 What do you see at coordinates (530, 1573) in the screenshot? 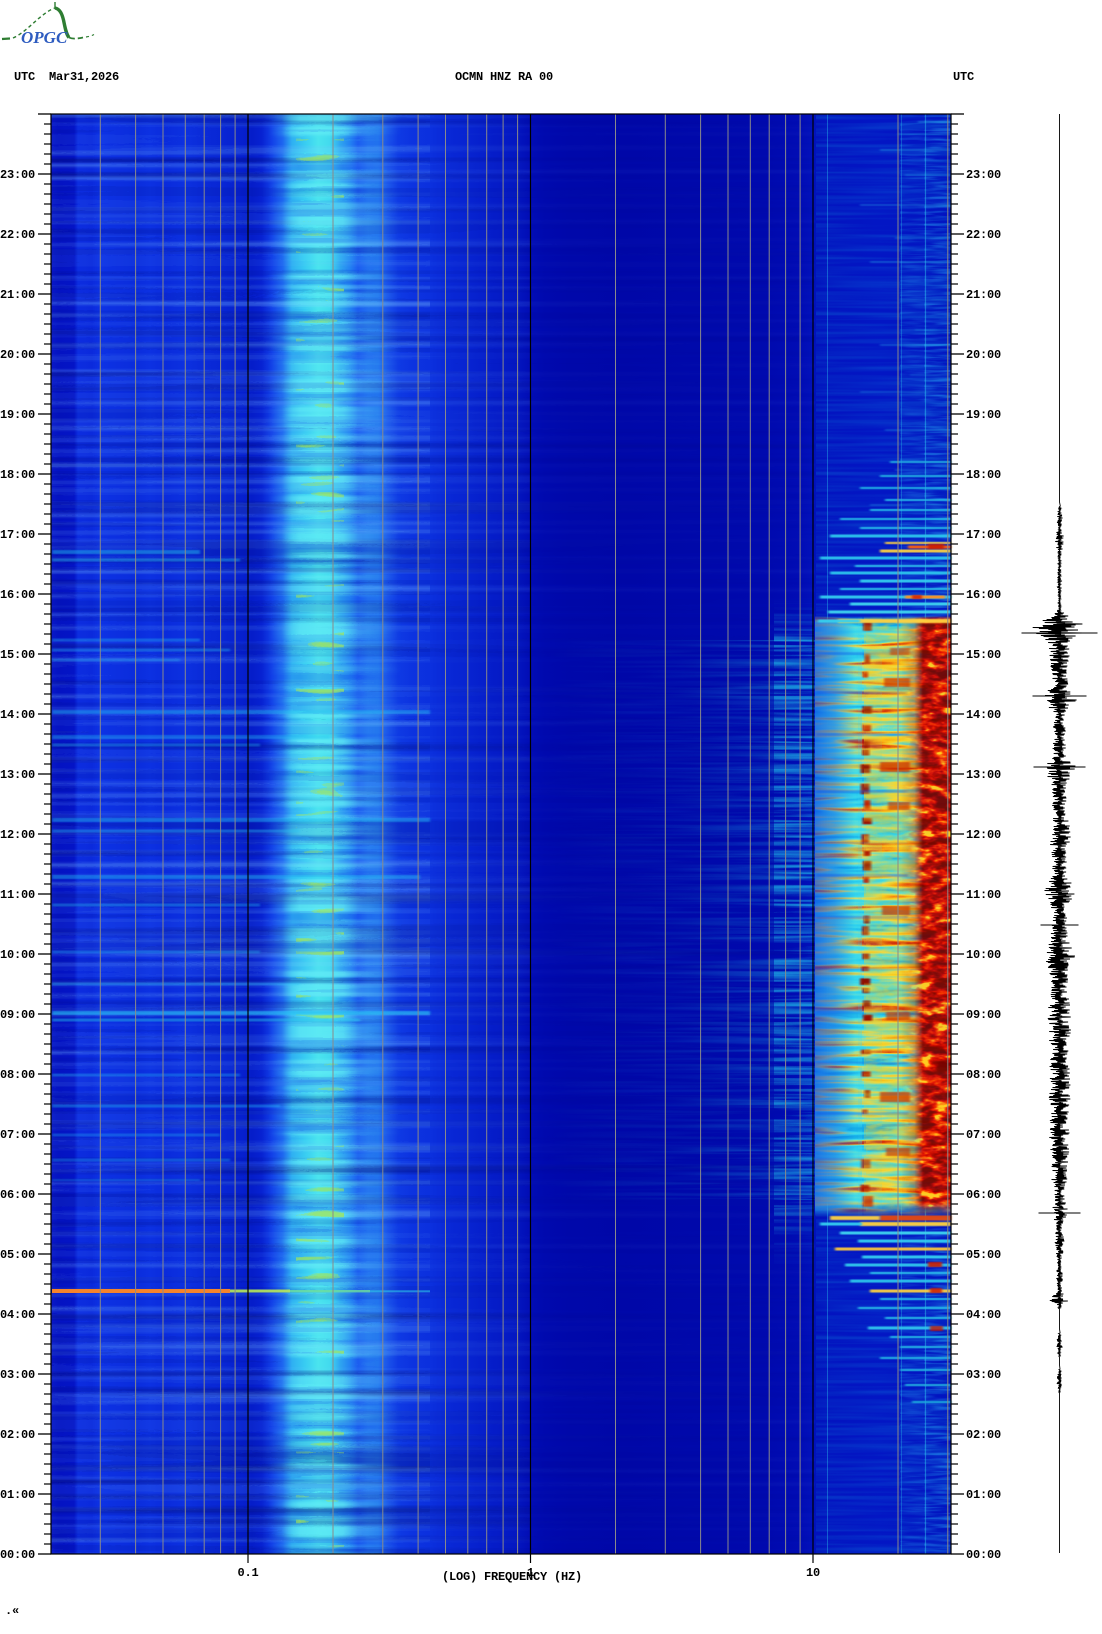
I see `svg-text: 1` at bounding box center [530, 1573].